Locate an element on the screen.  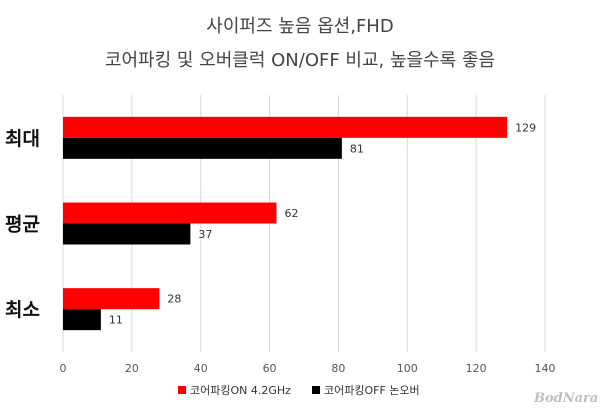
legend-label: 코어파킹OFF 논오버 is located at coordinates (372, 390).